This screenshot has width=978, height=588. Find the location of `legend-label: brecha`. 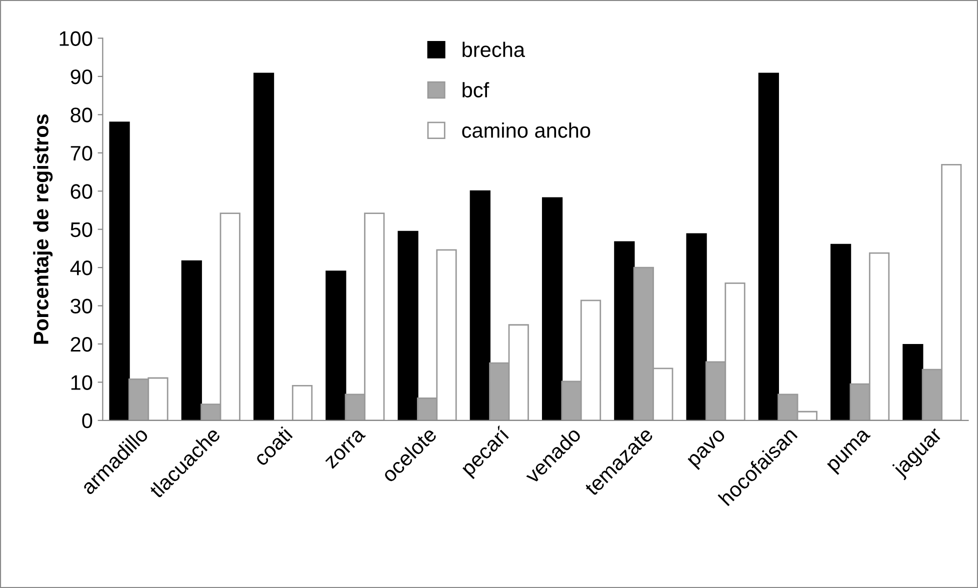

legend-label: brecha is located at coordinates (494, 50).